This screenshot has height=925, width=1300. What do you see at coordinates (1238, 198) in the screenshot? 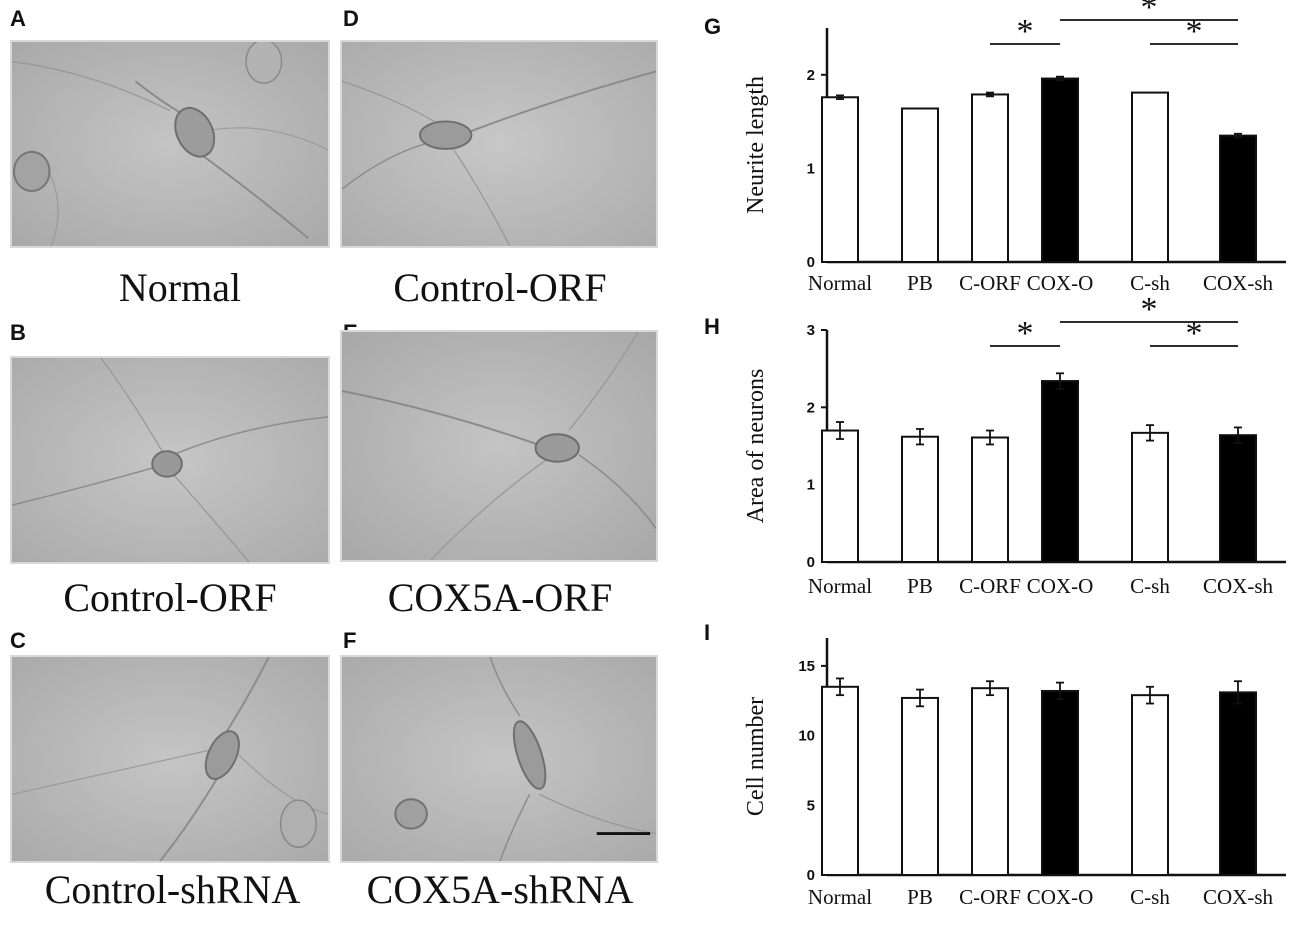
I see `neurite-length-bar-cox-sh` at bounding box center [1238, 198].